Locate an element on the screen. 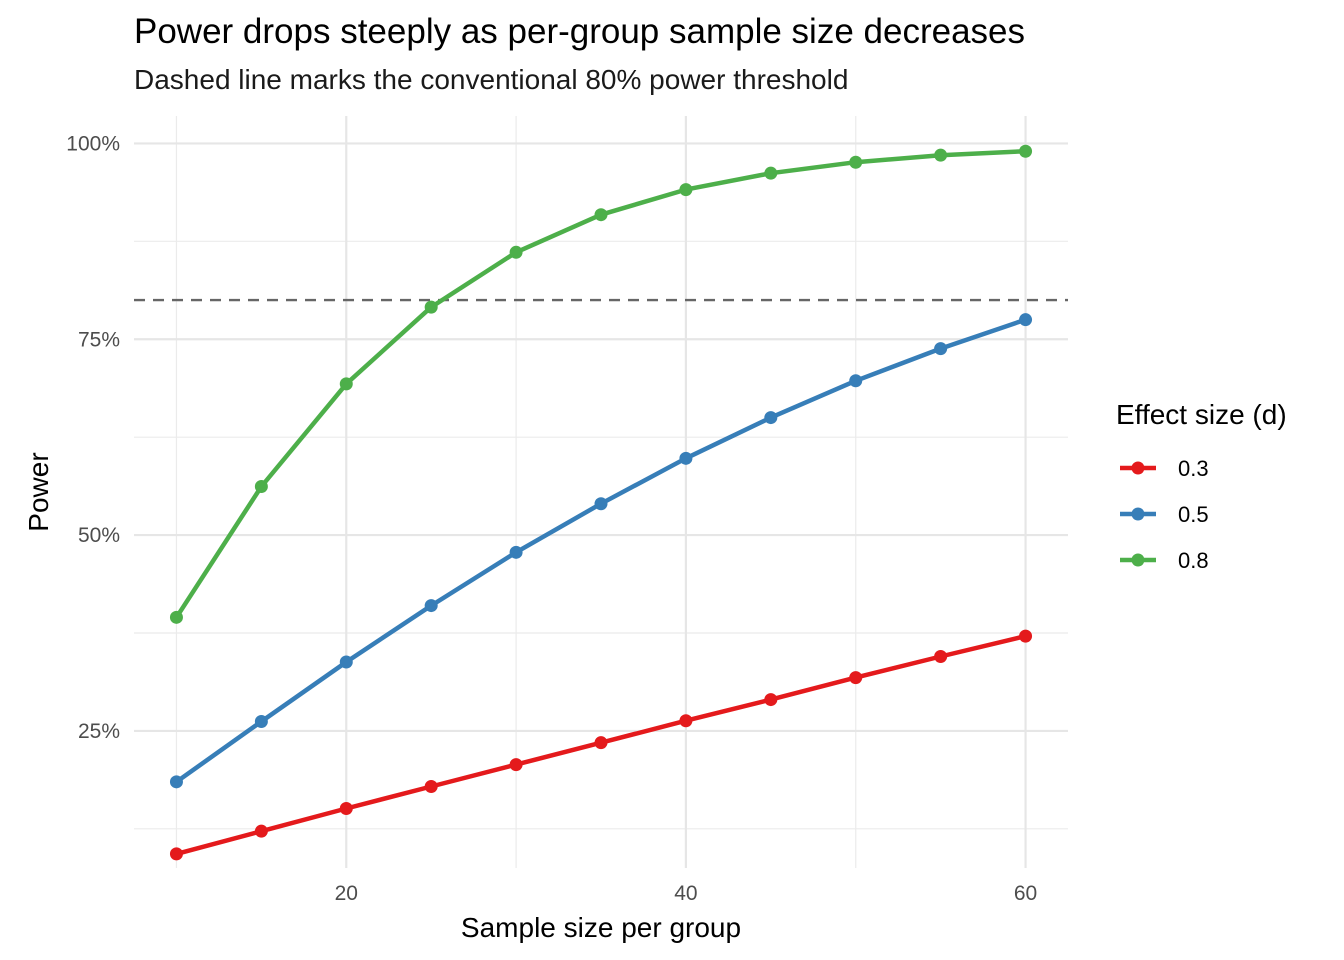 This screenshot has width=1344, height=960. legend-item-0.8: 0.8 is located at coordinates (1164, 560).